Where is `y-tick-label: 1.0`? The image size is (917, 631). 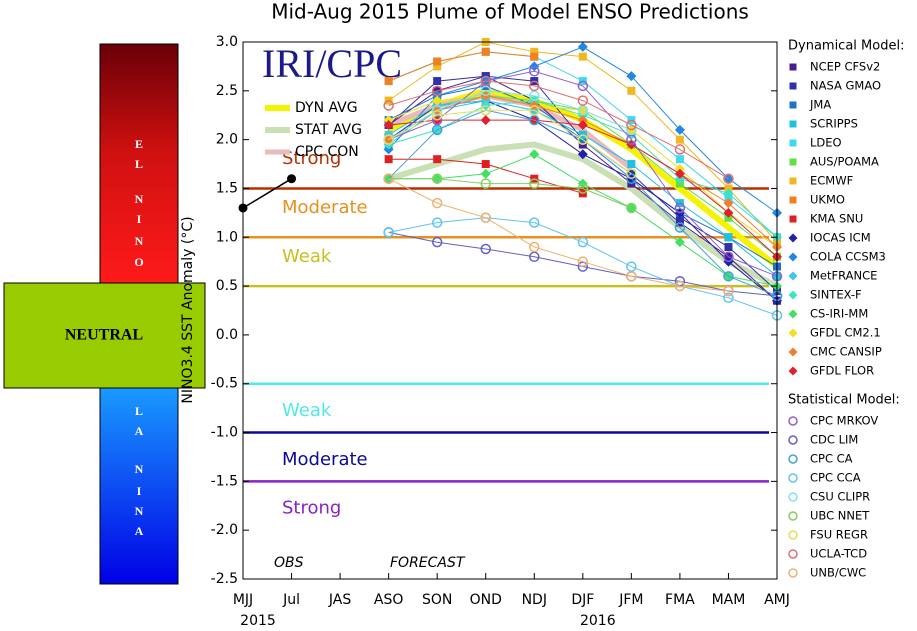 y-tick-label: 1.0 is located at coordinates (227, 237).